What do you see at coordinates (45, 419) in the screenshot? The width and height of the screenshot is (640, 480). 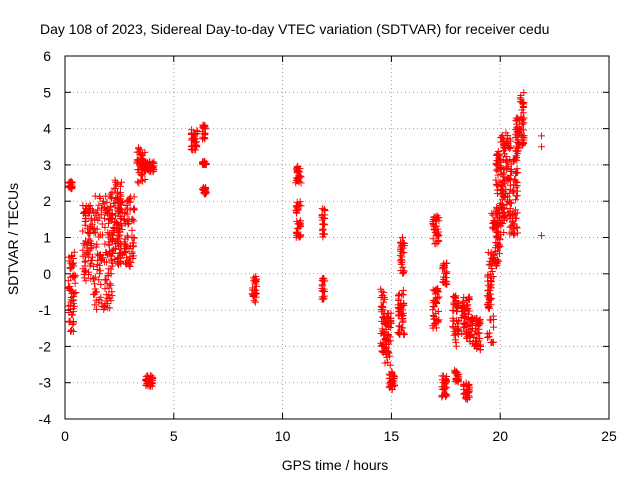 I see `y-tick-label: -4` at bounding box center [45, 419].